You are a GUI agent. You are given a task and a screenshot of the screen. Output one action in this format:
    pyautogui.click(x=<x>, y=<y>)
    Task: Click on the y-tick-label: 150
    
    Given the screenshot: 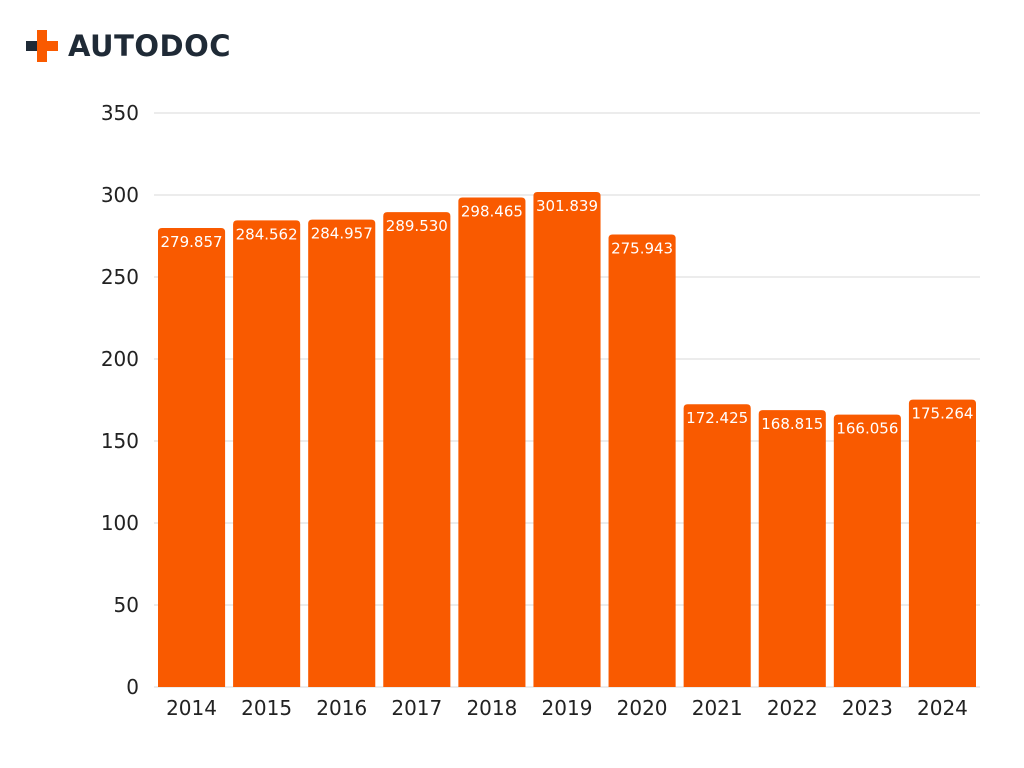 What is the action you would take?
    pyautogui.click(x=120, y=441)
    